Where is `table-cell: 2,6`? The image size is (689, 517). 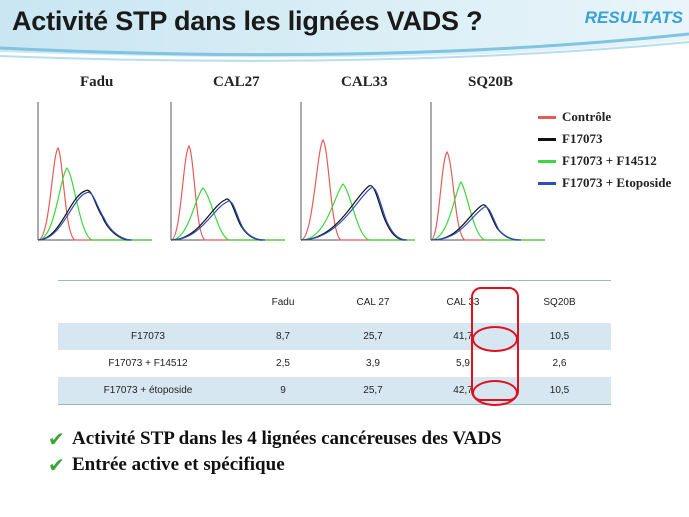
table-cell: 2,6 is located at coordinates (559, 363).